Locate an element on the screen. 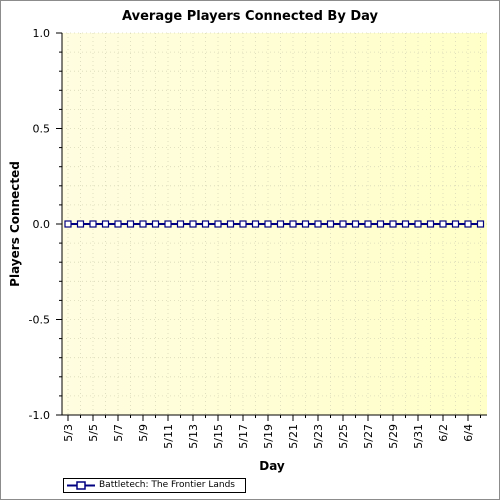  x-tick-label: 5/3 is located at coordinates (68, 433).